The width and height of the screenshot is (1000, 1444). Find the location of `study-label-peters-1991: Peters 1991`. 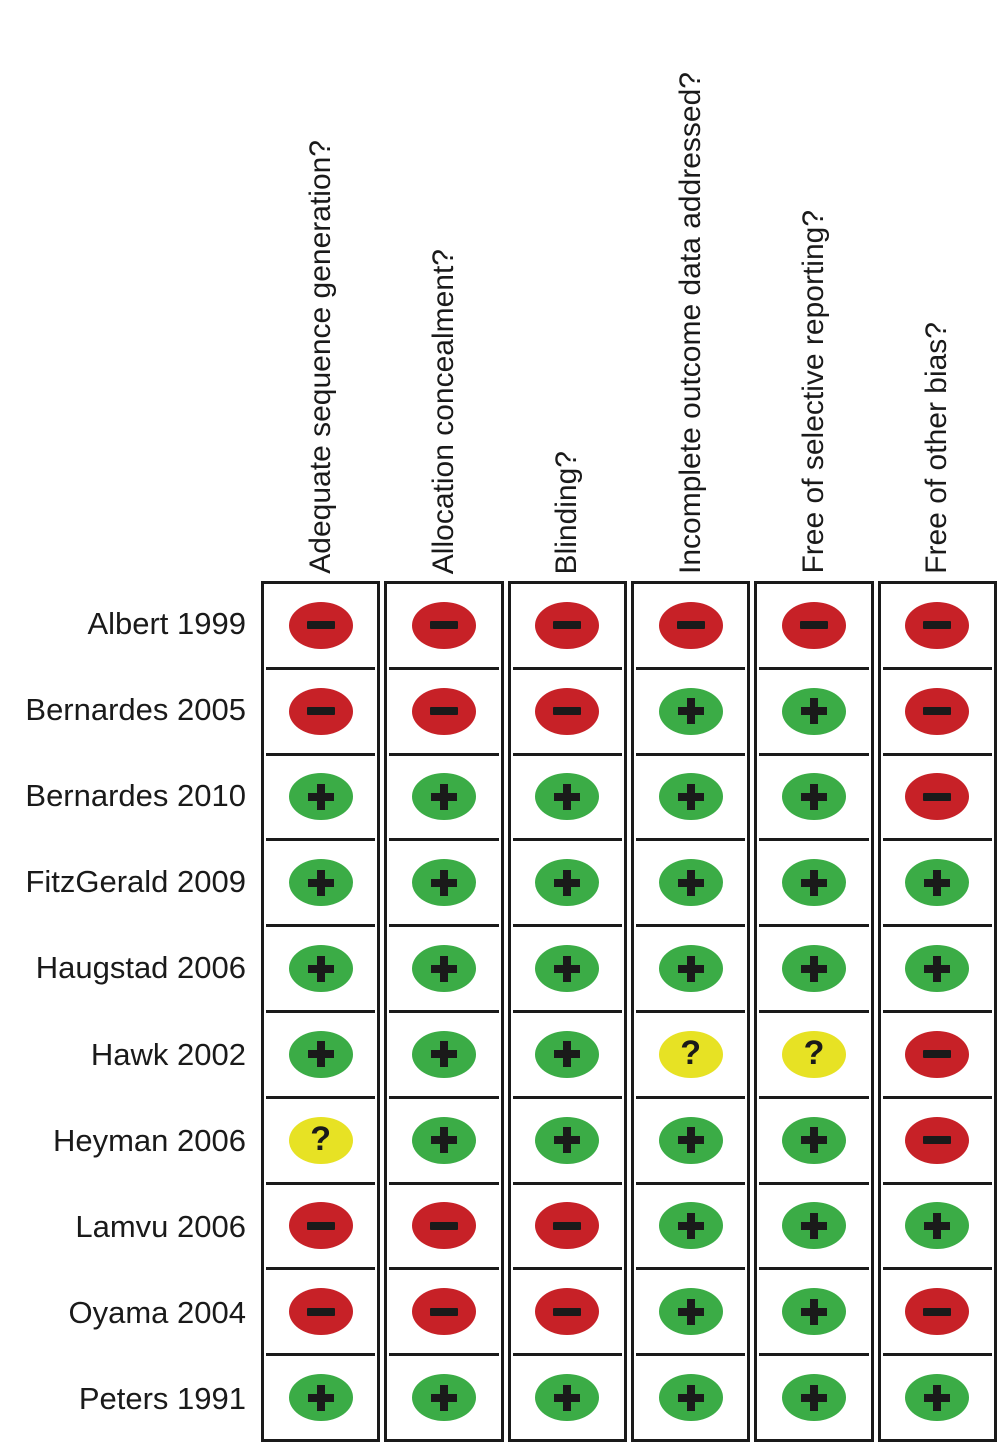

study-label-peters-1991: Peters 1991 is located at coordinates (162, 1398).